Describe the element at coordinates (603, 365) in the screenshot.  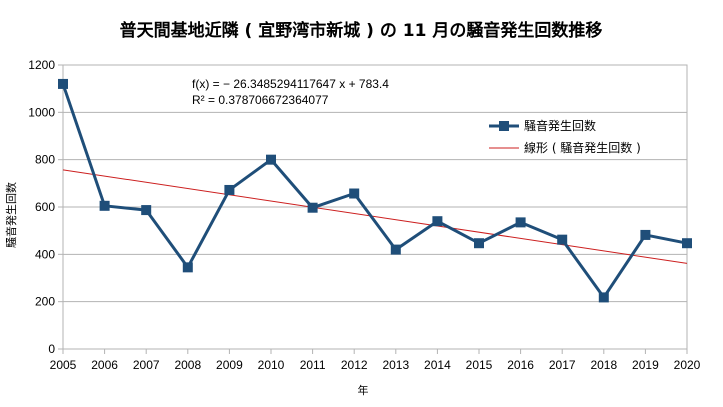
I see `x-tick-label: 2018` at that location.